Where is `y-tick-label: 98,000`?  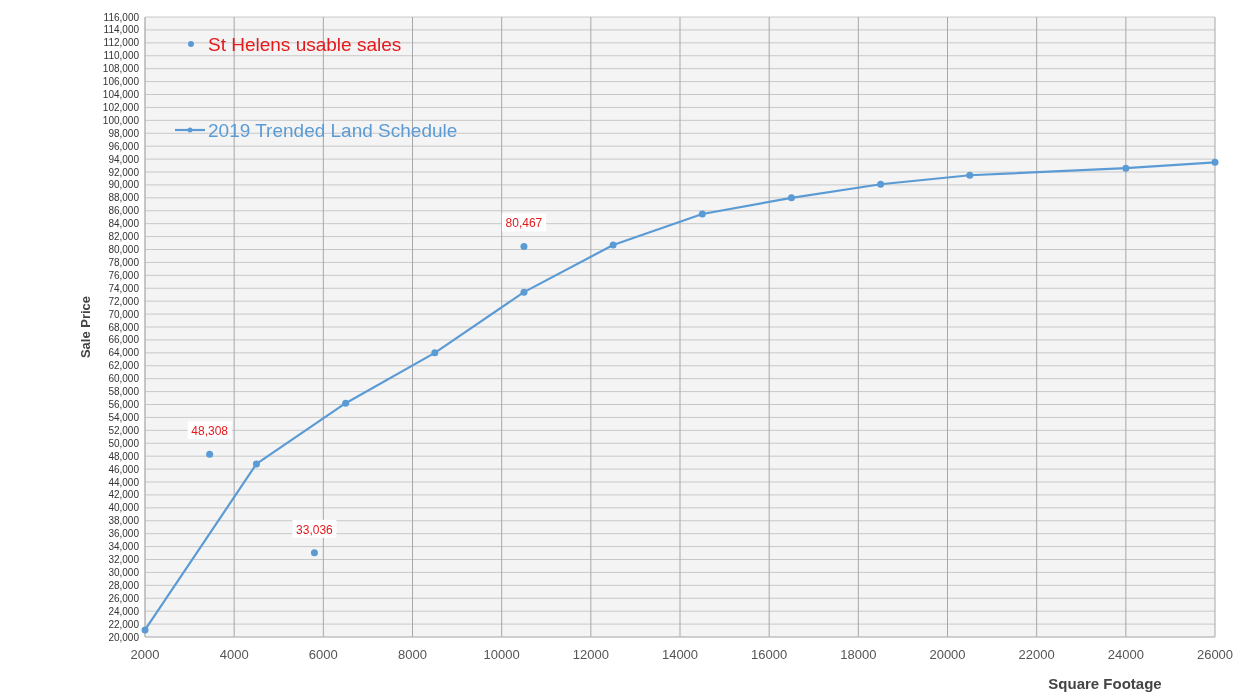
y-tick-label: 98,000 is located at coordinates (124, 133).